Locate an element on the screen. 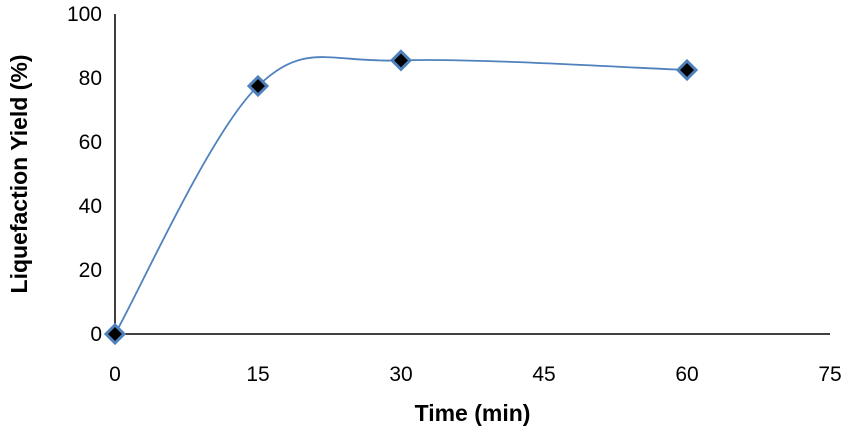 Image resolution: width=850 pixels, height=433 pixels. x-tick-label: 0 is located at coordinates (115, 374).